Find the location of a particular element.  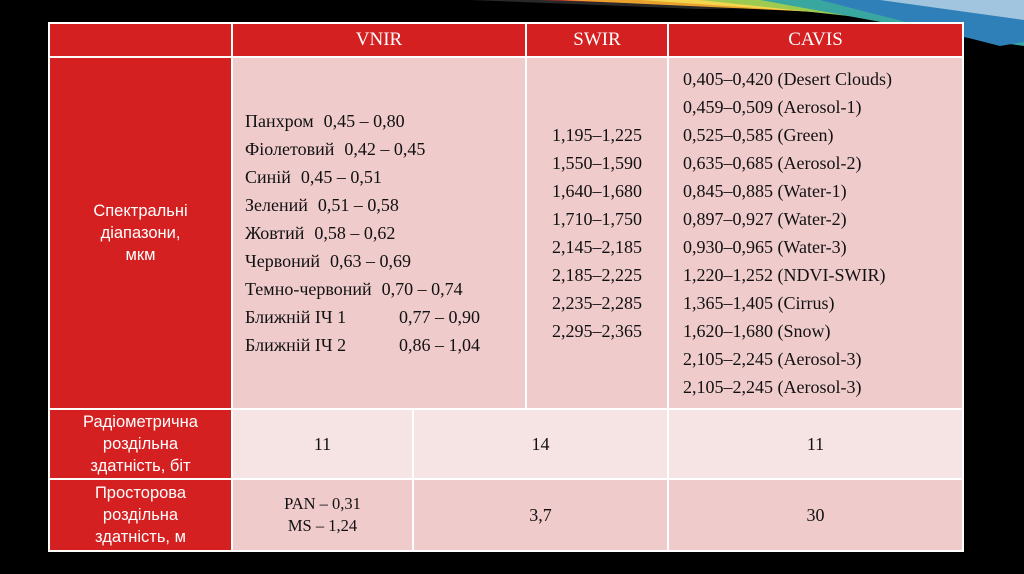

cavis-band: 0,930–0,965 (Water-3) is located at coordinates (765, 247).